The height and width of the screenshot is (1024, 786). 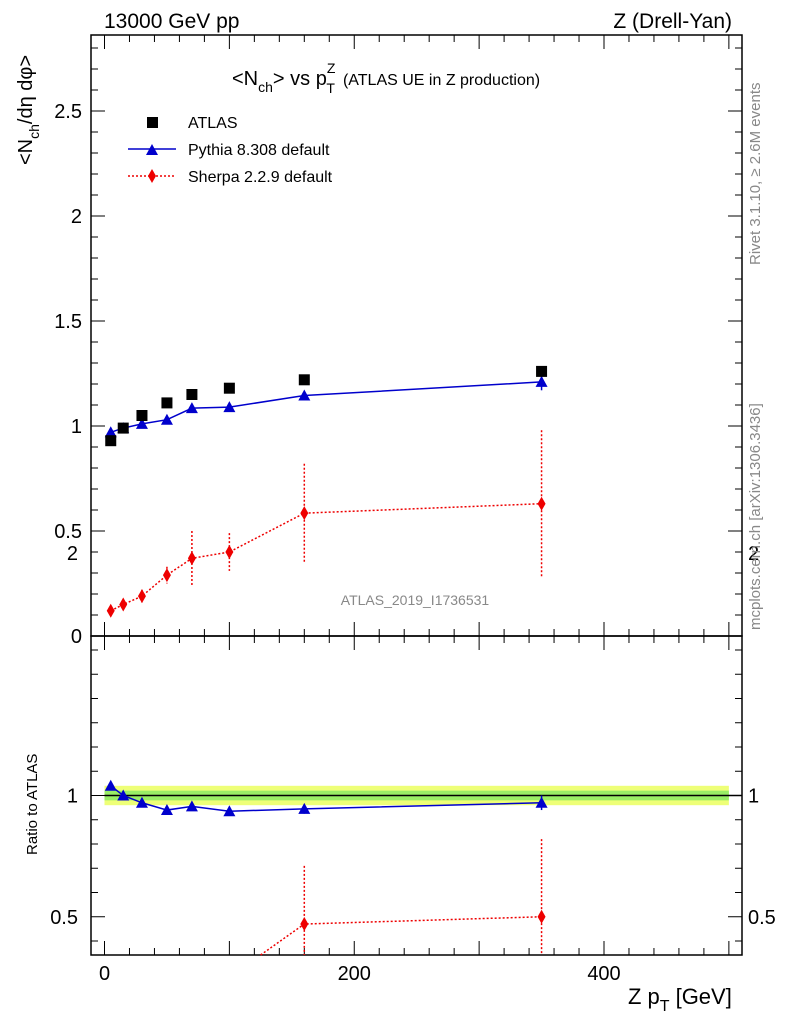 What do you see at coordinates (386, 78) in the screenshot?
I see `plot-title: <Nch> vs pZ T (ATLAS UE in Z production)` at bounding box center [386, 78].